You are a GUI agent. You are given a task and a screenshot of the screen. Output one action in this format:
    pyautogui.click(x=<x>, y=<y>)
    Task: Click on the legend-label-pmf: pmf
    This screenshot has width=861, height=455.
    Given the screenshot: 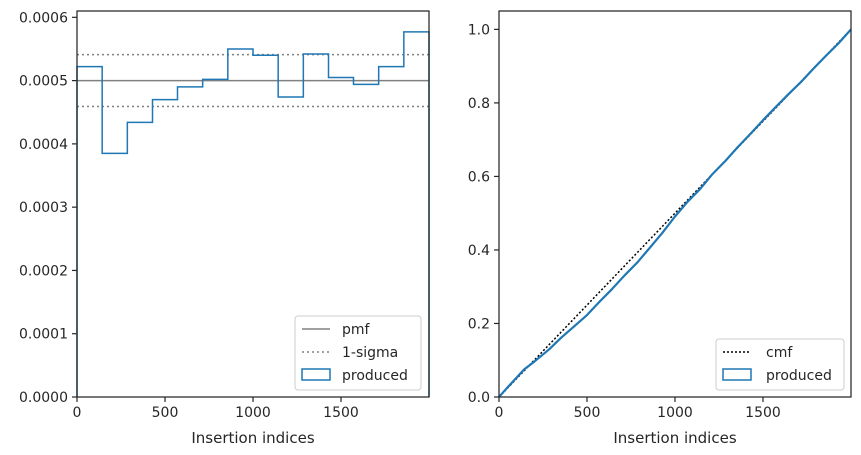 What is the action you would take?
    pyautogui.click(x=356, y=330)
    